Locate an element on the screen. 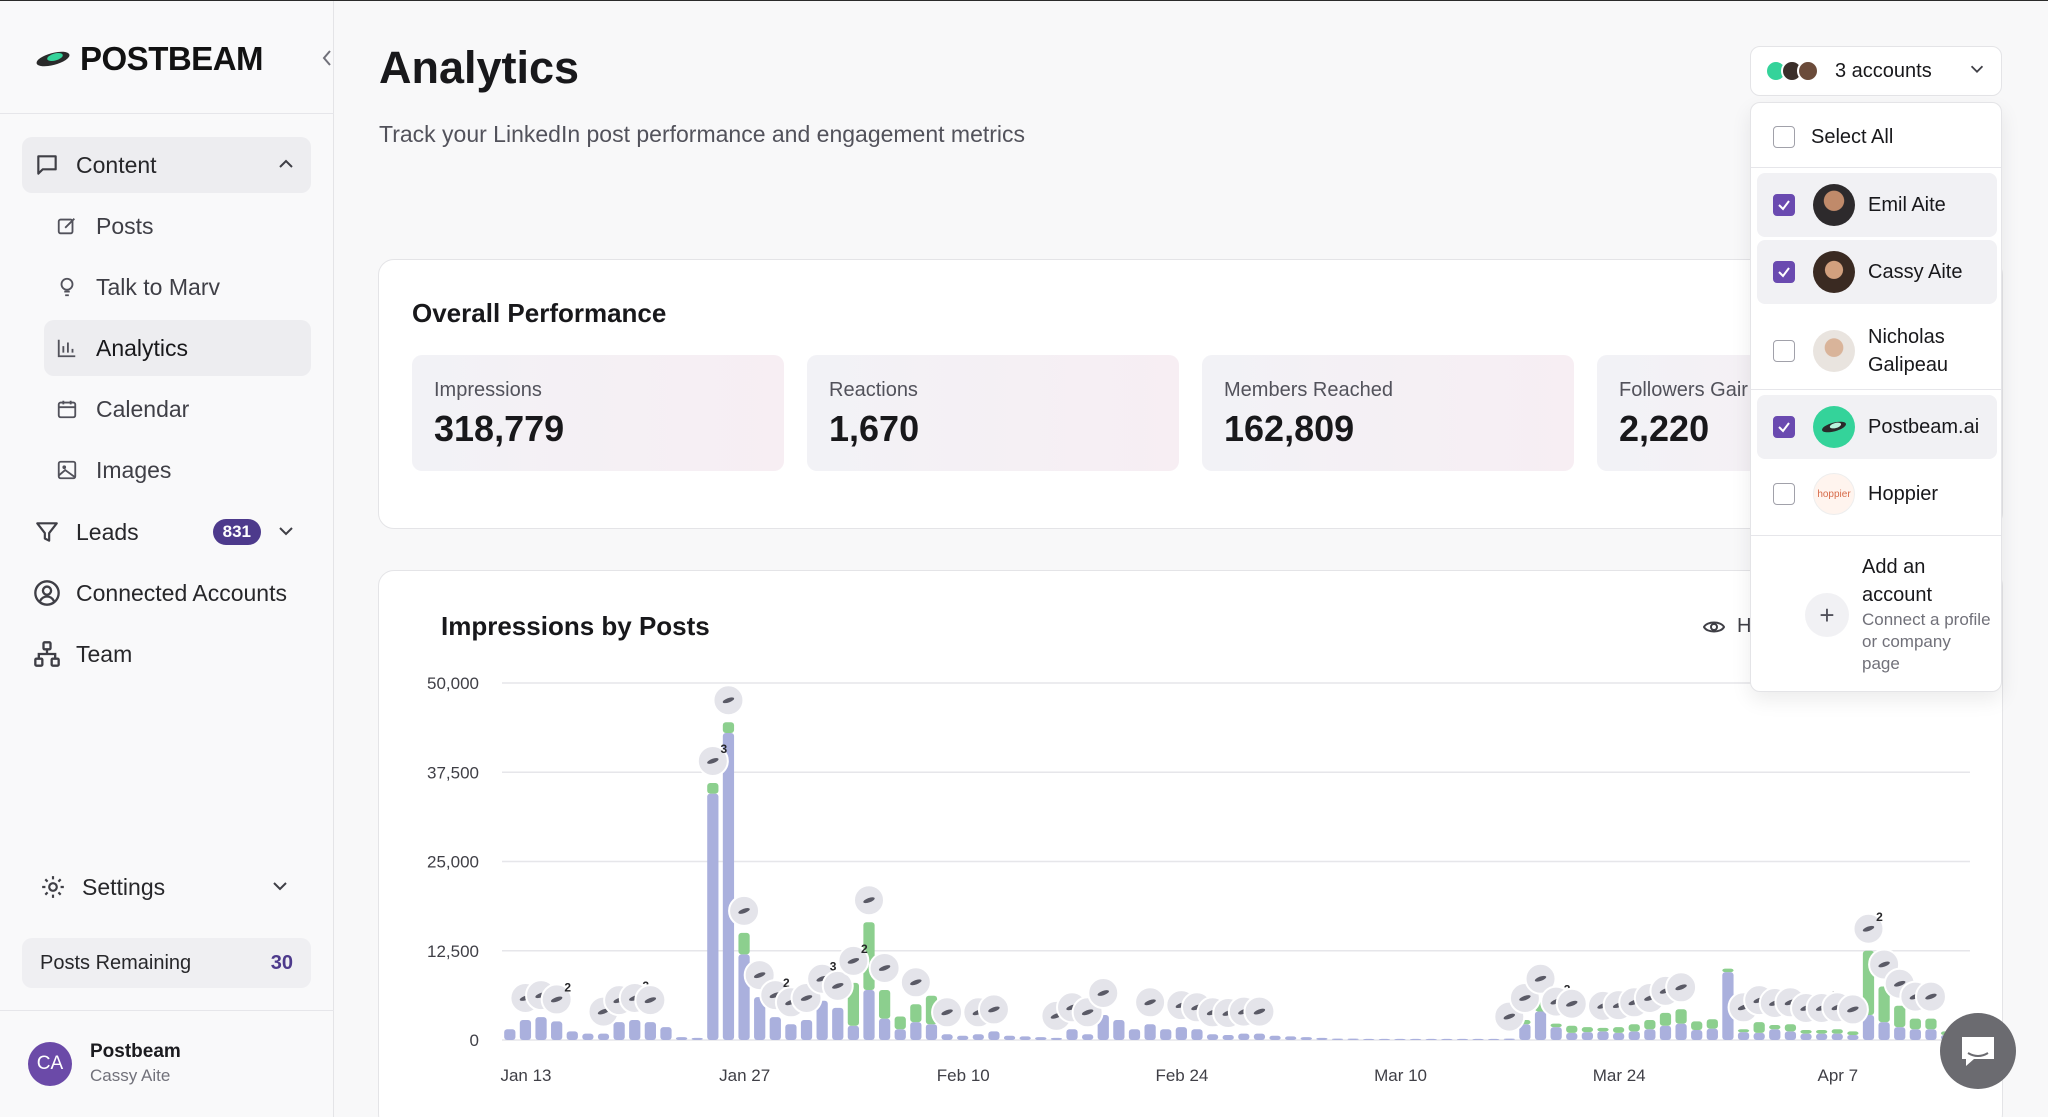 The height and width of the screenshot is (1117, 2048). sidebar-item-label: Analytics is located at coordinates (142, 347).